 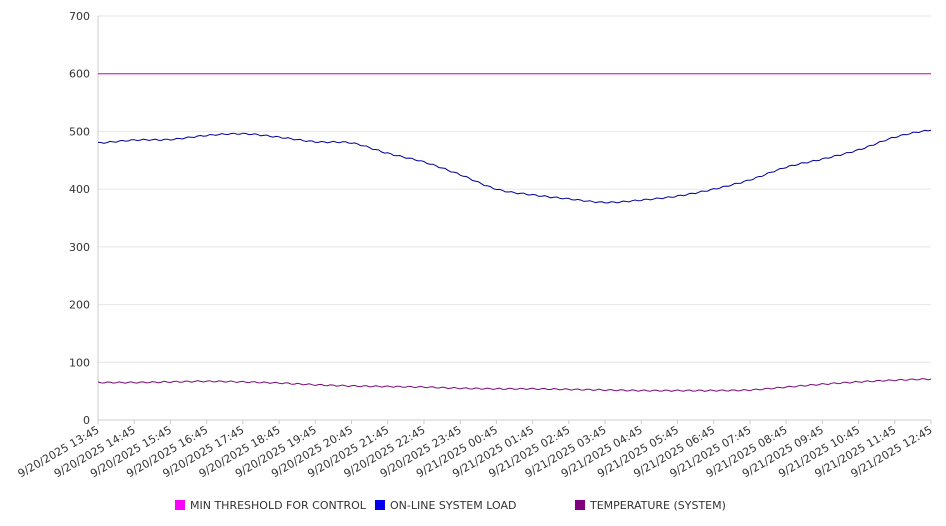 What do you see at coordinates (79, 74) in the screenshot?
I see `y-tick-label: 600` at bounding box center [79, 74].